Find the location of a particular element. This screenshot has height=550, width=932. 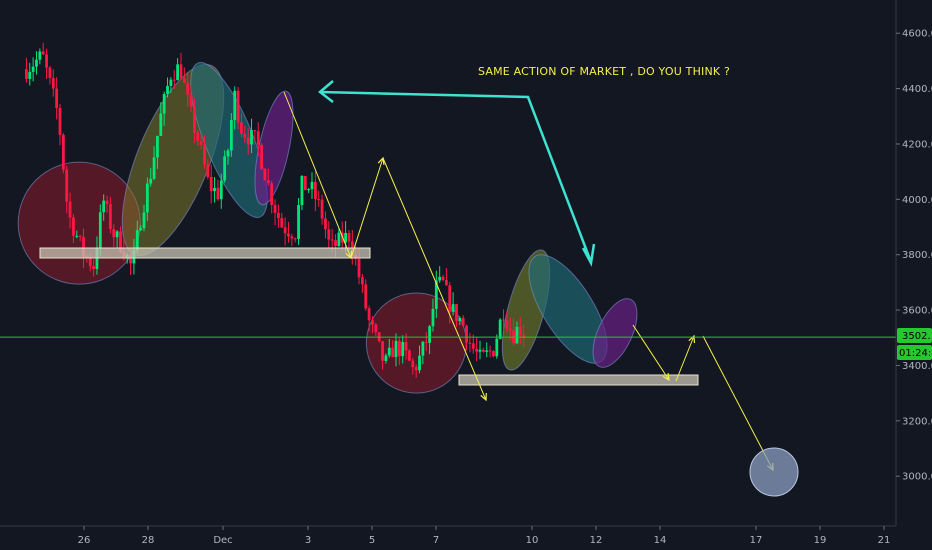

arrowhead-2b is located at coordinates (692, 339).